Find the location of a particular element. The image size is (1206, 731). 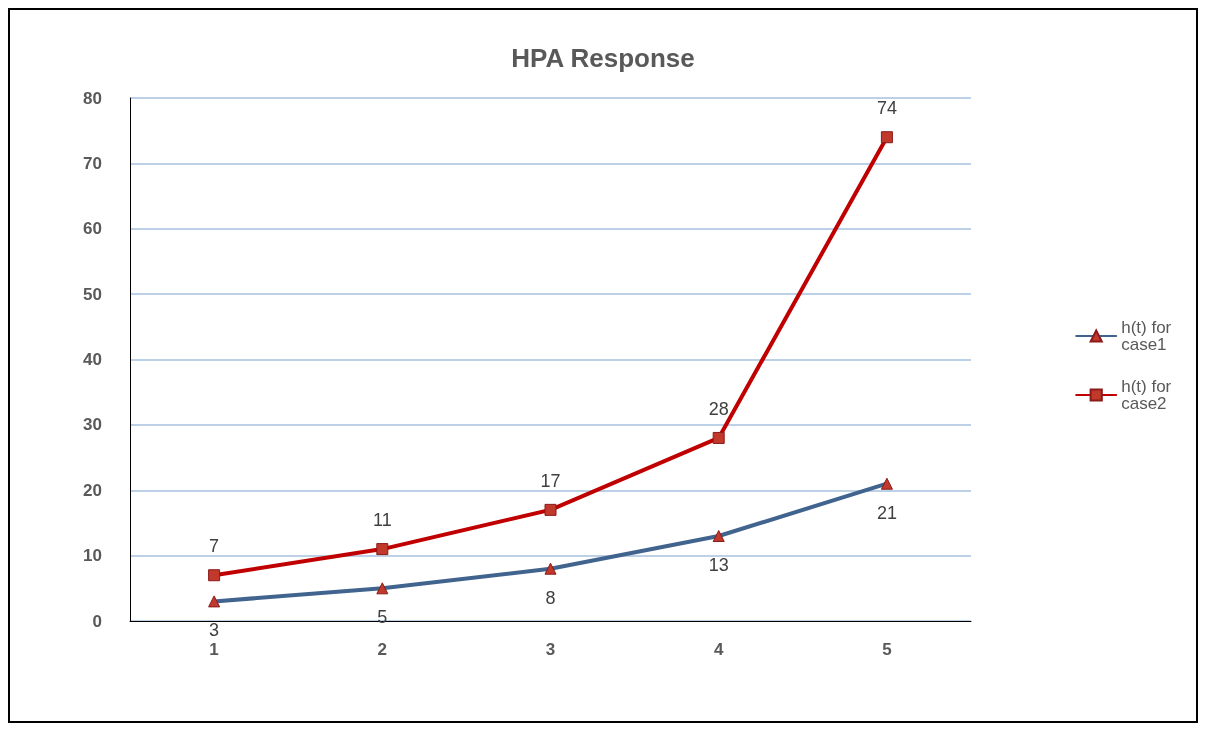

data-label: 8 is located at coordinates (550, 597).